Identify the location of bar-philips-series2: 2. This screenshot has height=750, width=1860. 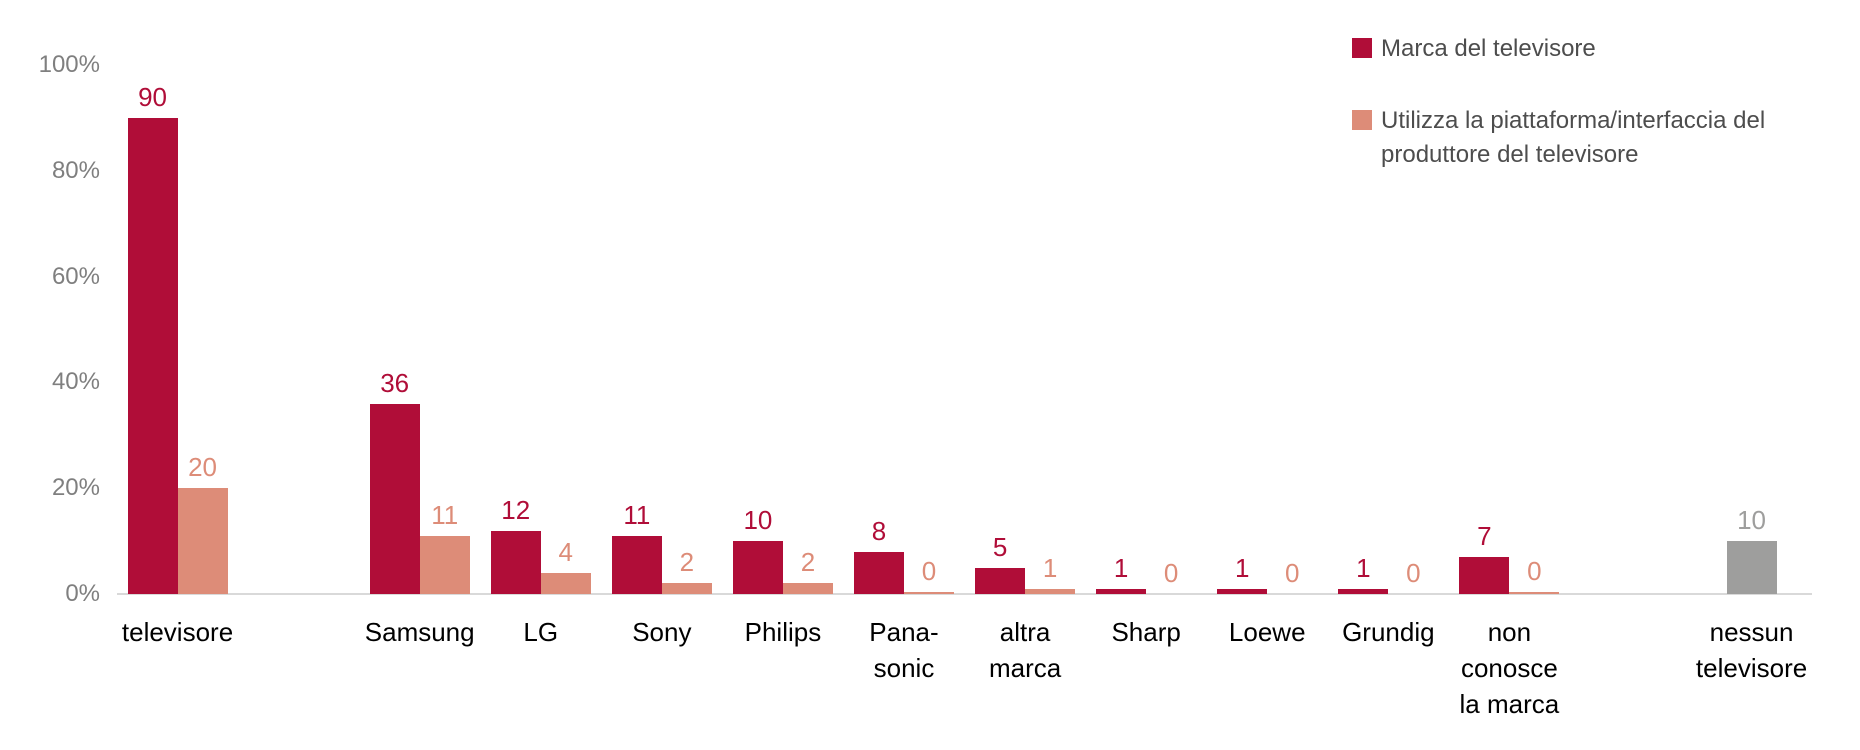
(807, 571).